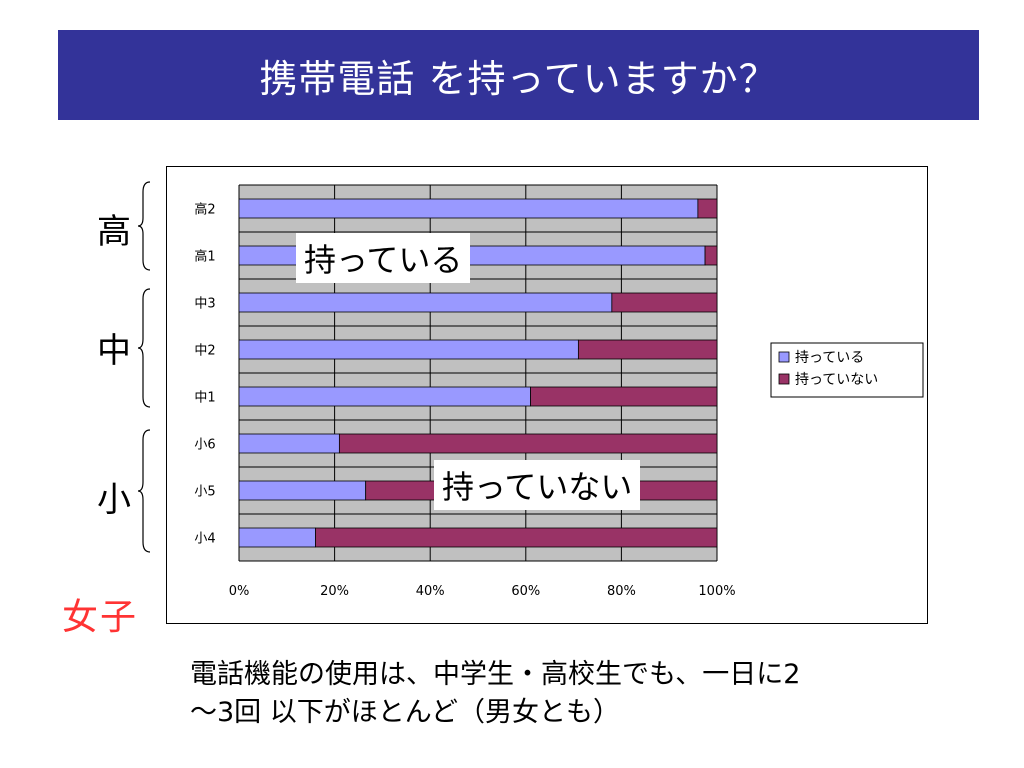 The height and width of the screenshot is (768, 1024). Describe the element at coordinates (100, 617) in the screenshot. I see `gender-label: 女子` at that location.